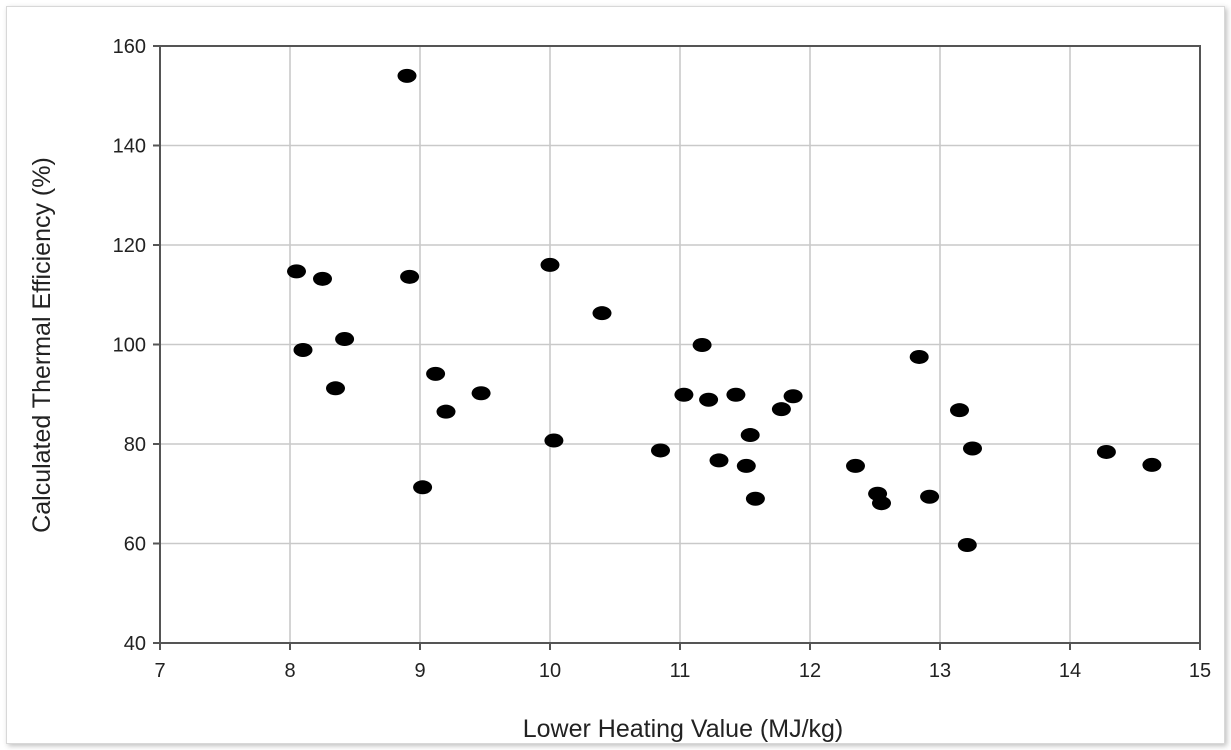 This screenshot has height=750, width=1231. I want to click on x-tick-label: 9, so click(419, 671).